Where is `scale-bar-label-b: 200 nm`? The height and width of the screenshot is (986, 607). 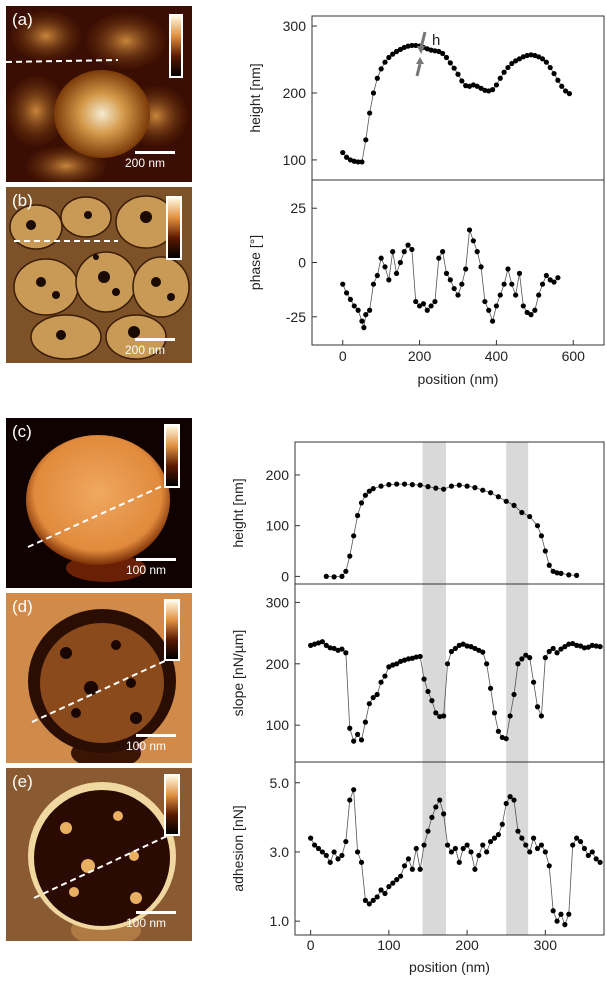
scale-bar-label-b: 200 nm is located at coordinates (145, 350).